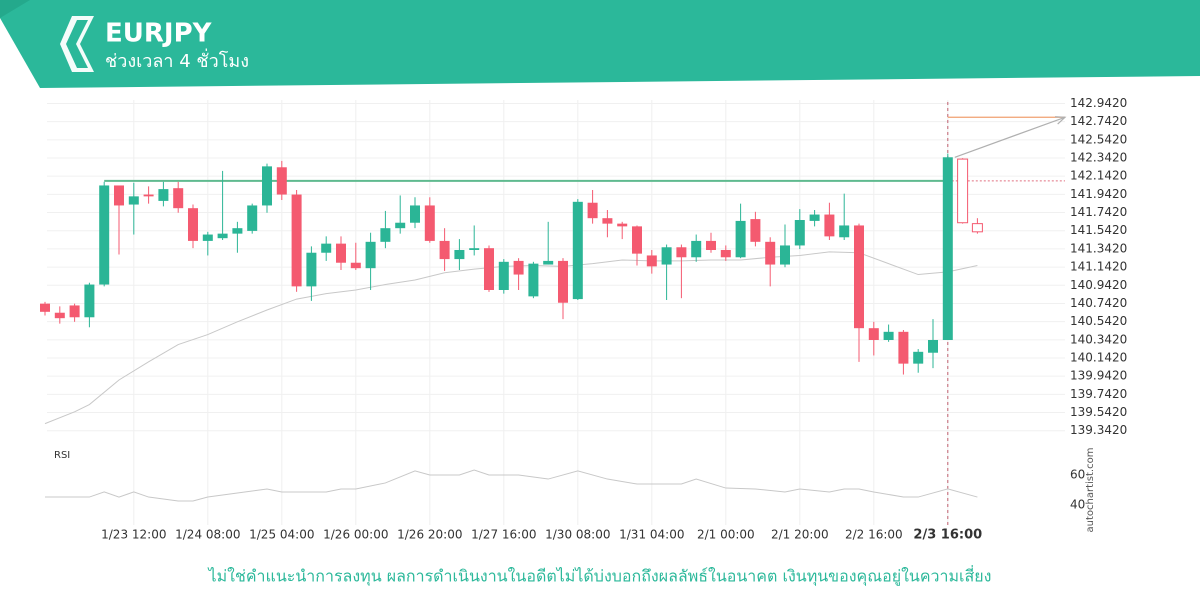 The image size is (1200, 600). Describe the element at coordinates (1098, 194) in the screenshot. I see `y-tick-label: 141.9420` at that location.